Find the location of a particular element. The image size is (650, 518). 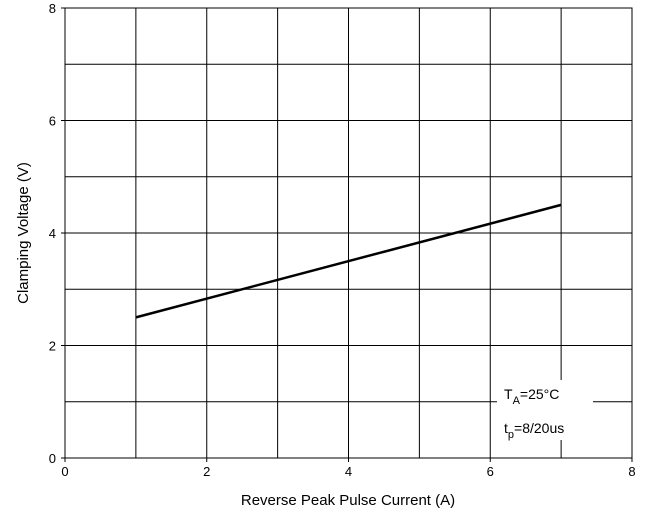

x-tick-label: 2 is located at coordinates (206, 471).